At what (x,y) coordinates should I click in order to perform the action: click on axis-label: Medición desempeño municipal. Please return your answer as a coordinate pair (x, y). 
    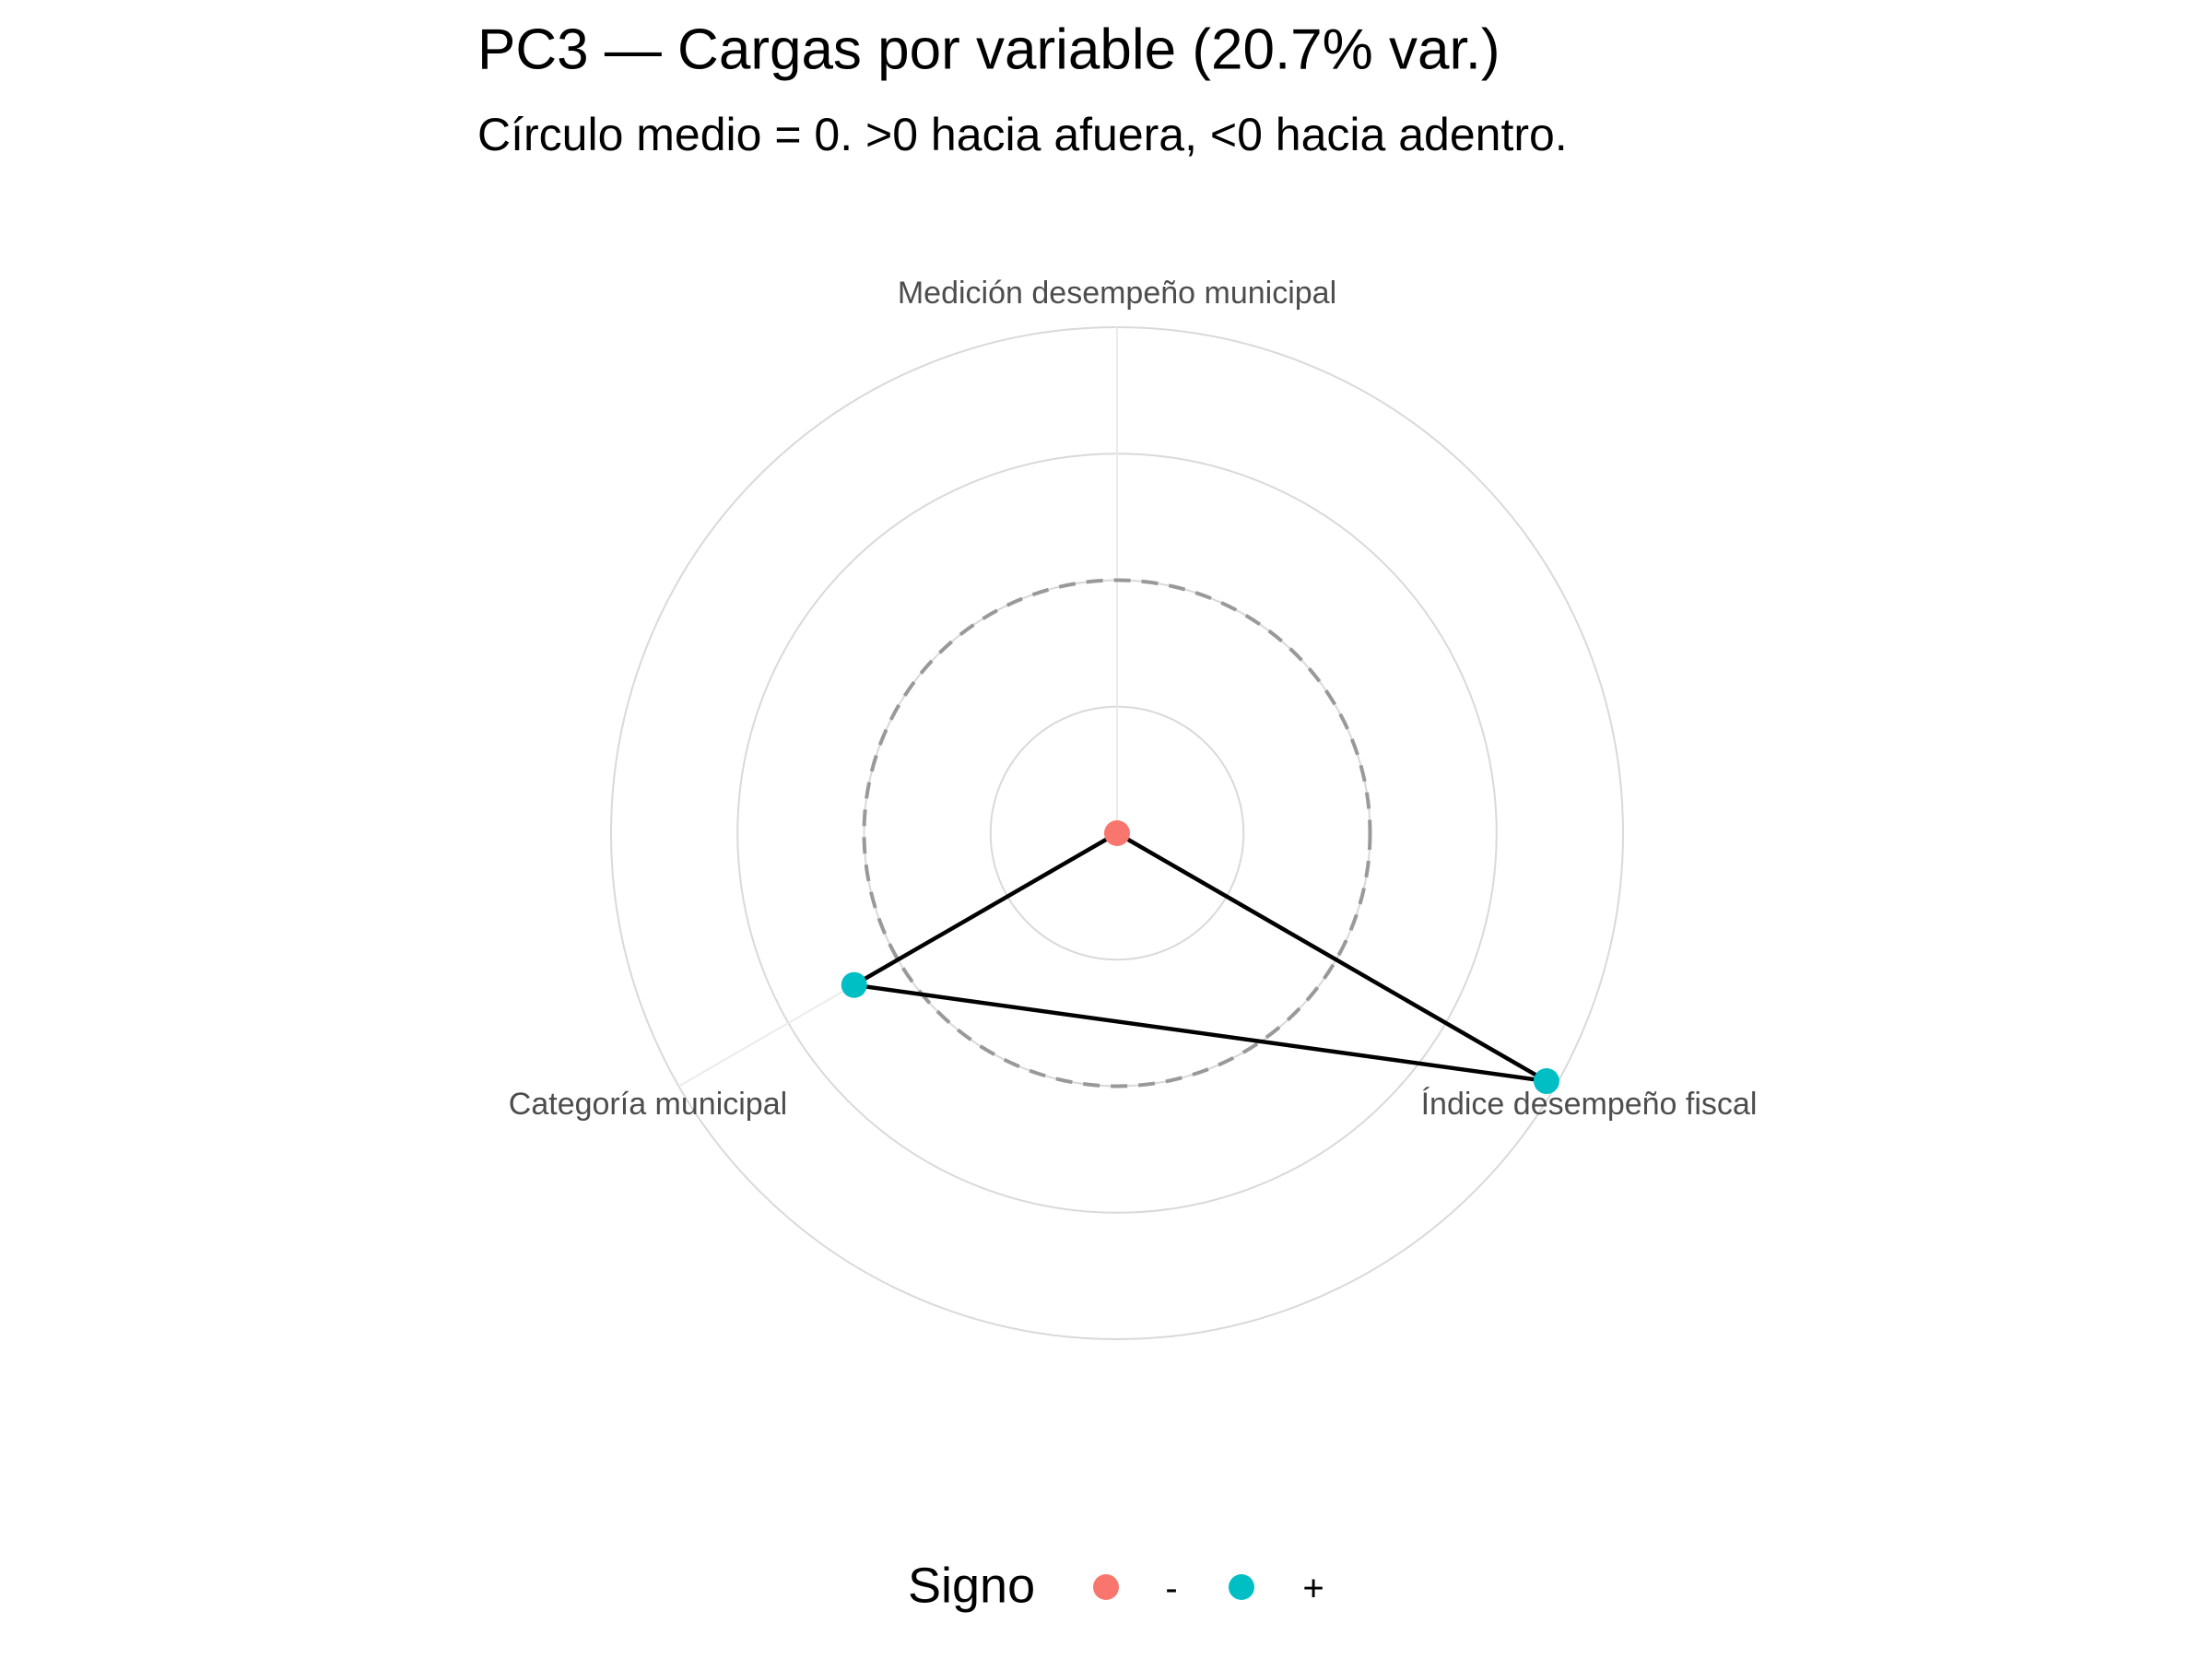
    Looking at the image, I should click on (1117, 293).